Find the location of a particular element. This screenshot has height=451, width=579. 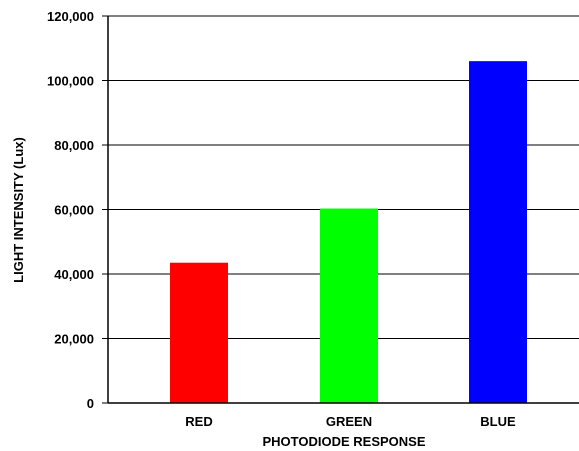

bar-blue is located at coordinates (498, 232).